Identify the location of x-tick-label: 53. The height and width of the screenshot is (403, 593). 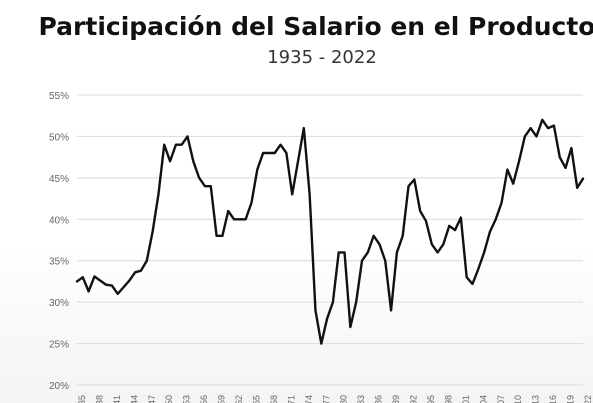
(187, 399).